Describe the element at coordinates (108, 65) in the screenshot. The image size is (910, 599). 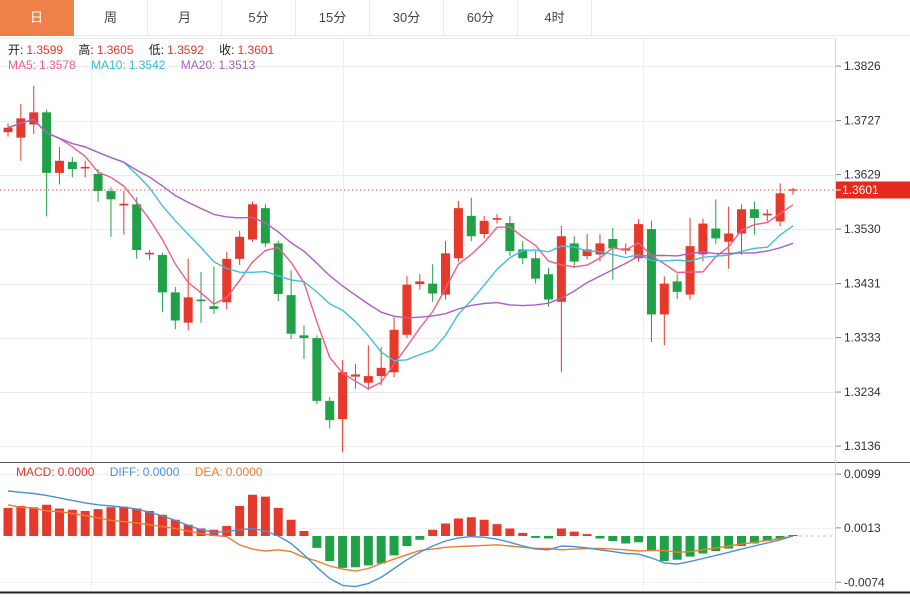
I see `ma10-label: MA10:` at that location.